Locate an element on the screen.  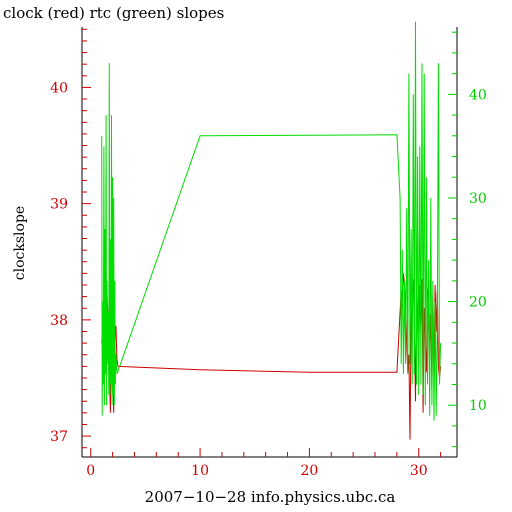
chart-title: clock (red) rtc (green) slopes is located at coordinates (113, 13).